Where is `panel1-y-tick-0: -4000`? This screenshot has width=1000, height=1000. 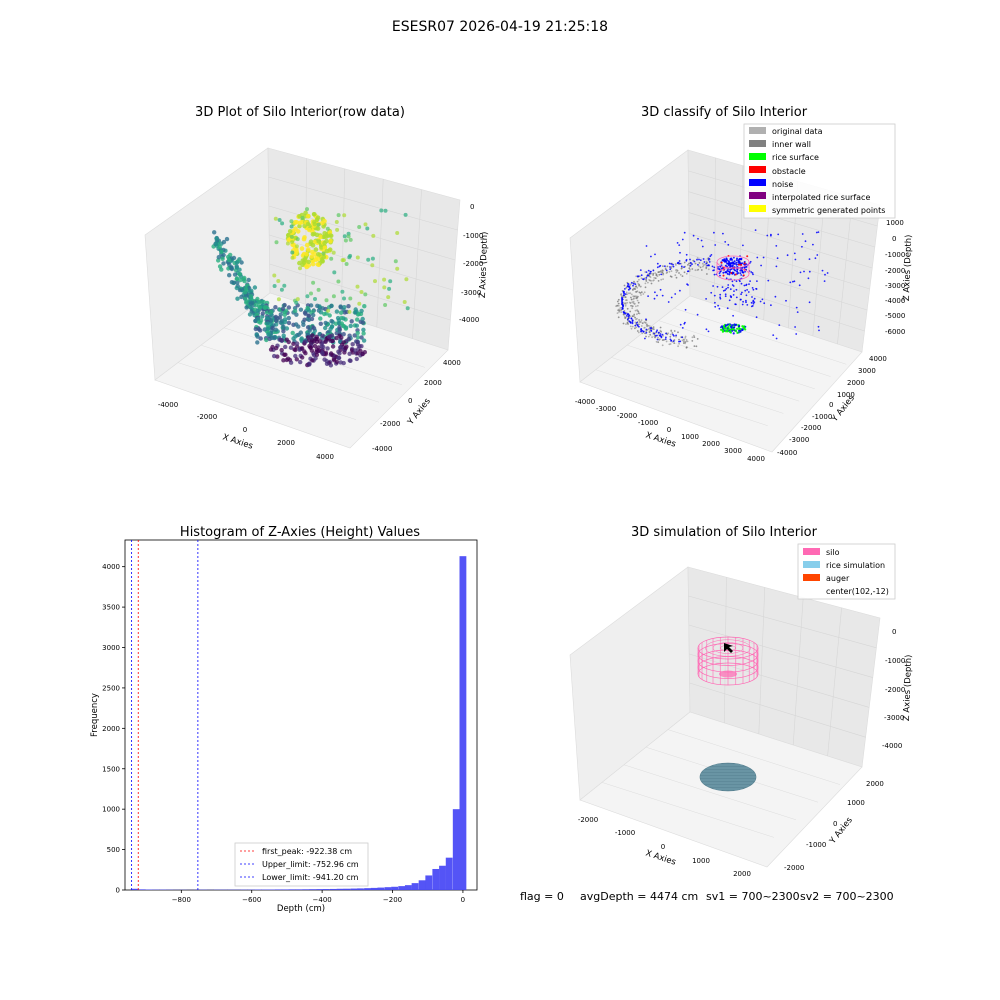
panel1-y-tick-0: -4000 is located at coordinates (382, 449).